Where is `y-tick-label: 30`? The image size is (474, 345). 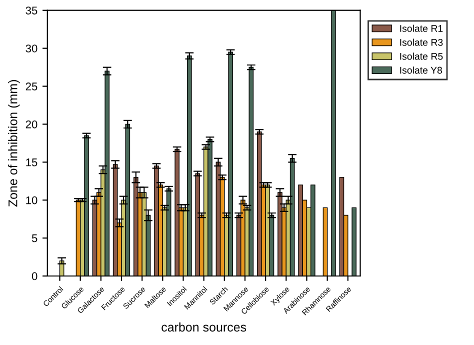 y-tick-label: 30 is located at coordinates (32, 48).